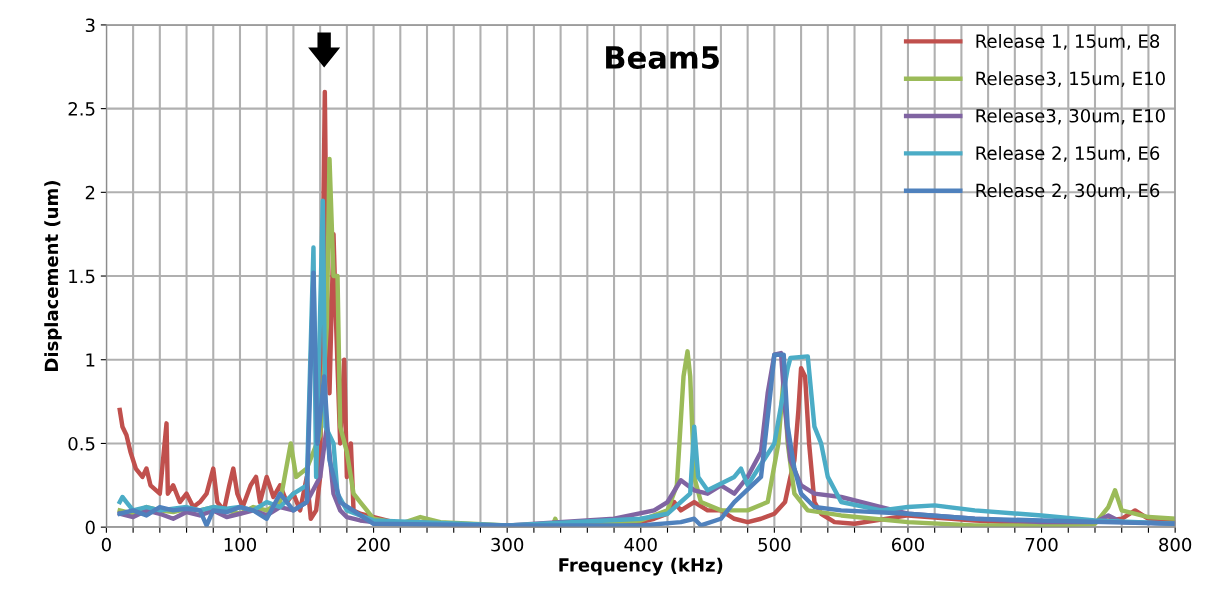  Describe the element at coordinates (81, 443) in the screenshot. I see `y-tick-label: 0.5` at that location.